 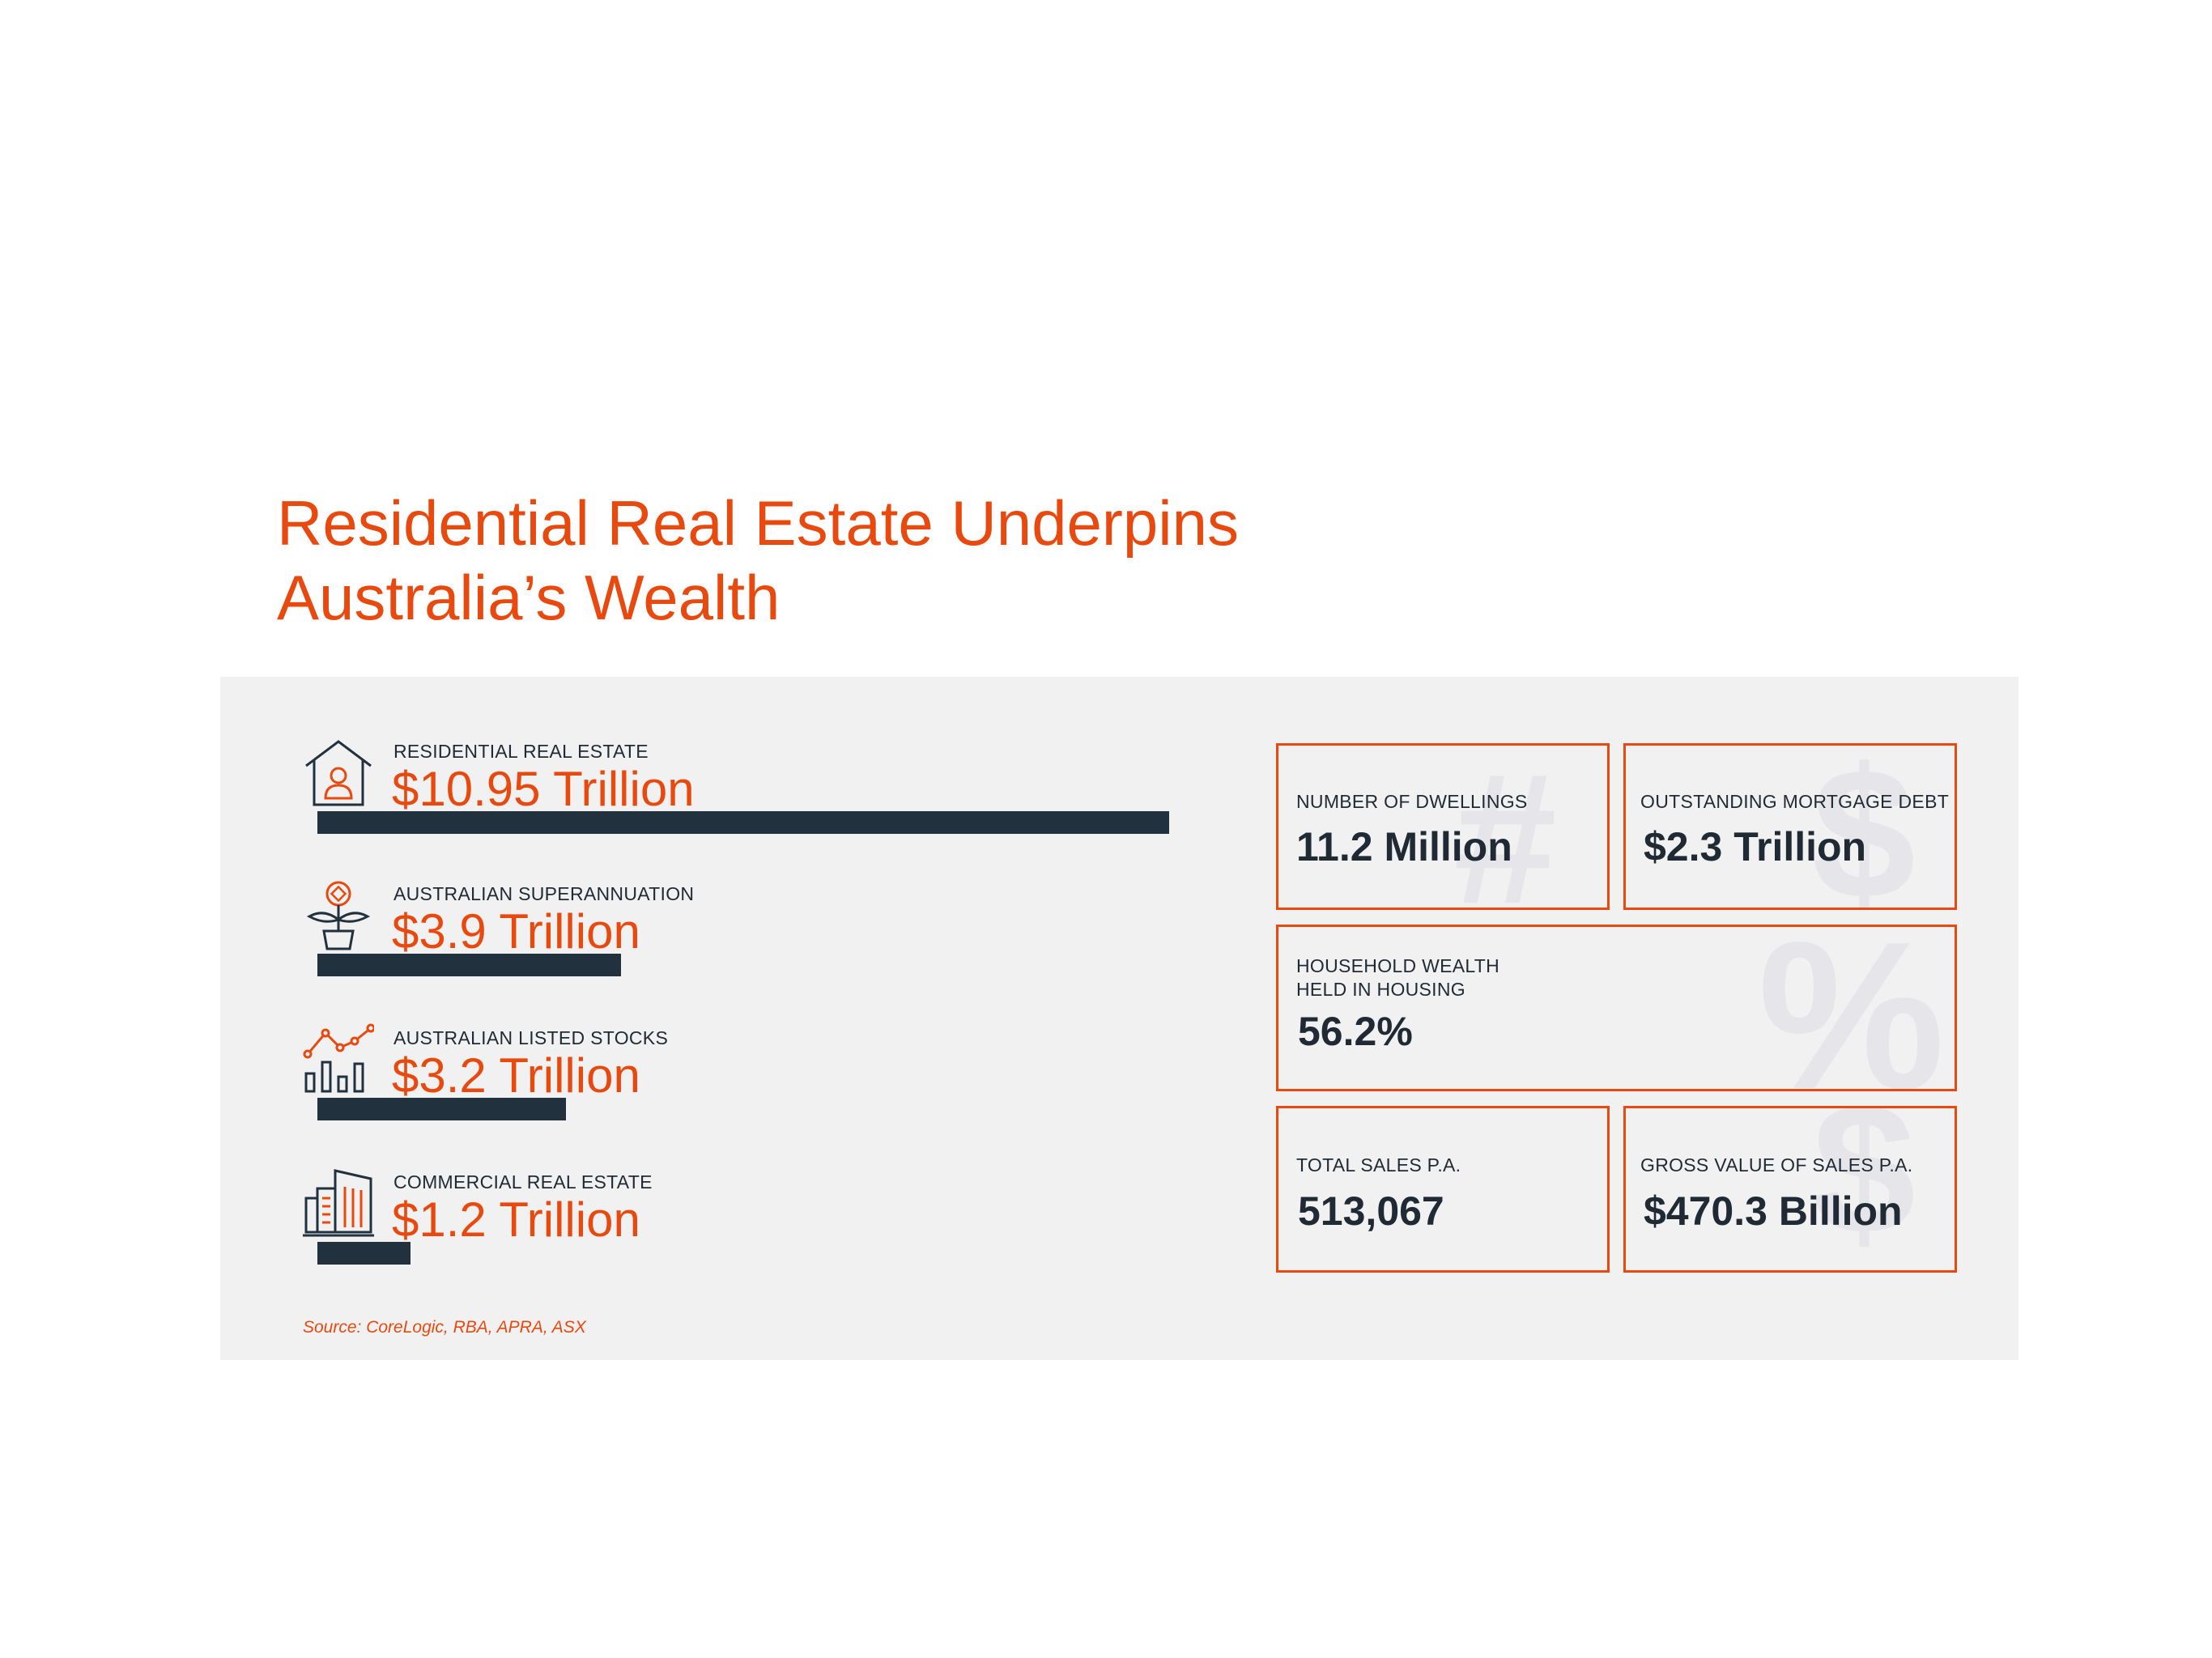 I want to click on plant-coin-icon, so click(x=339, y=915).